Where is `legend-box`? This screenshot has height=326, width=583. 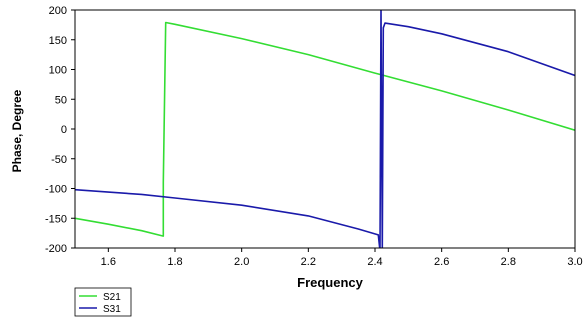
legend-box is located at coordinates (103, 302).